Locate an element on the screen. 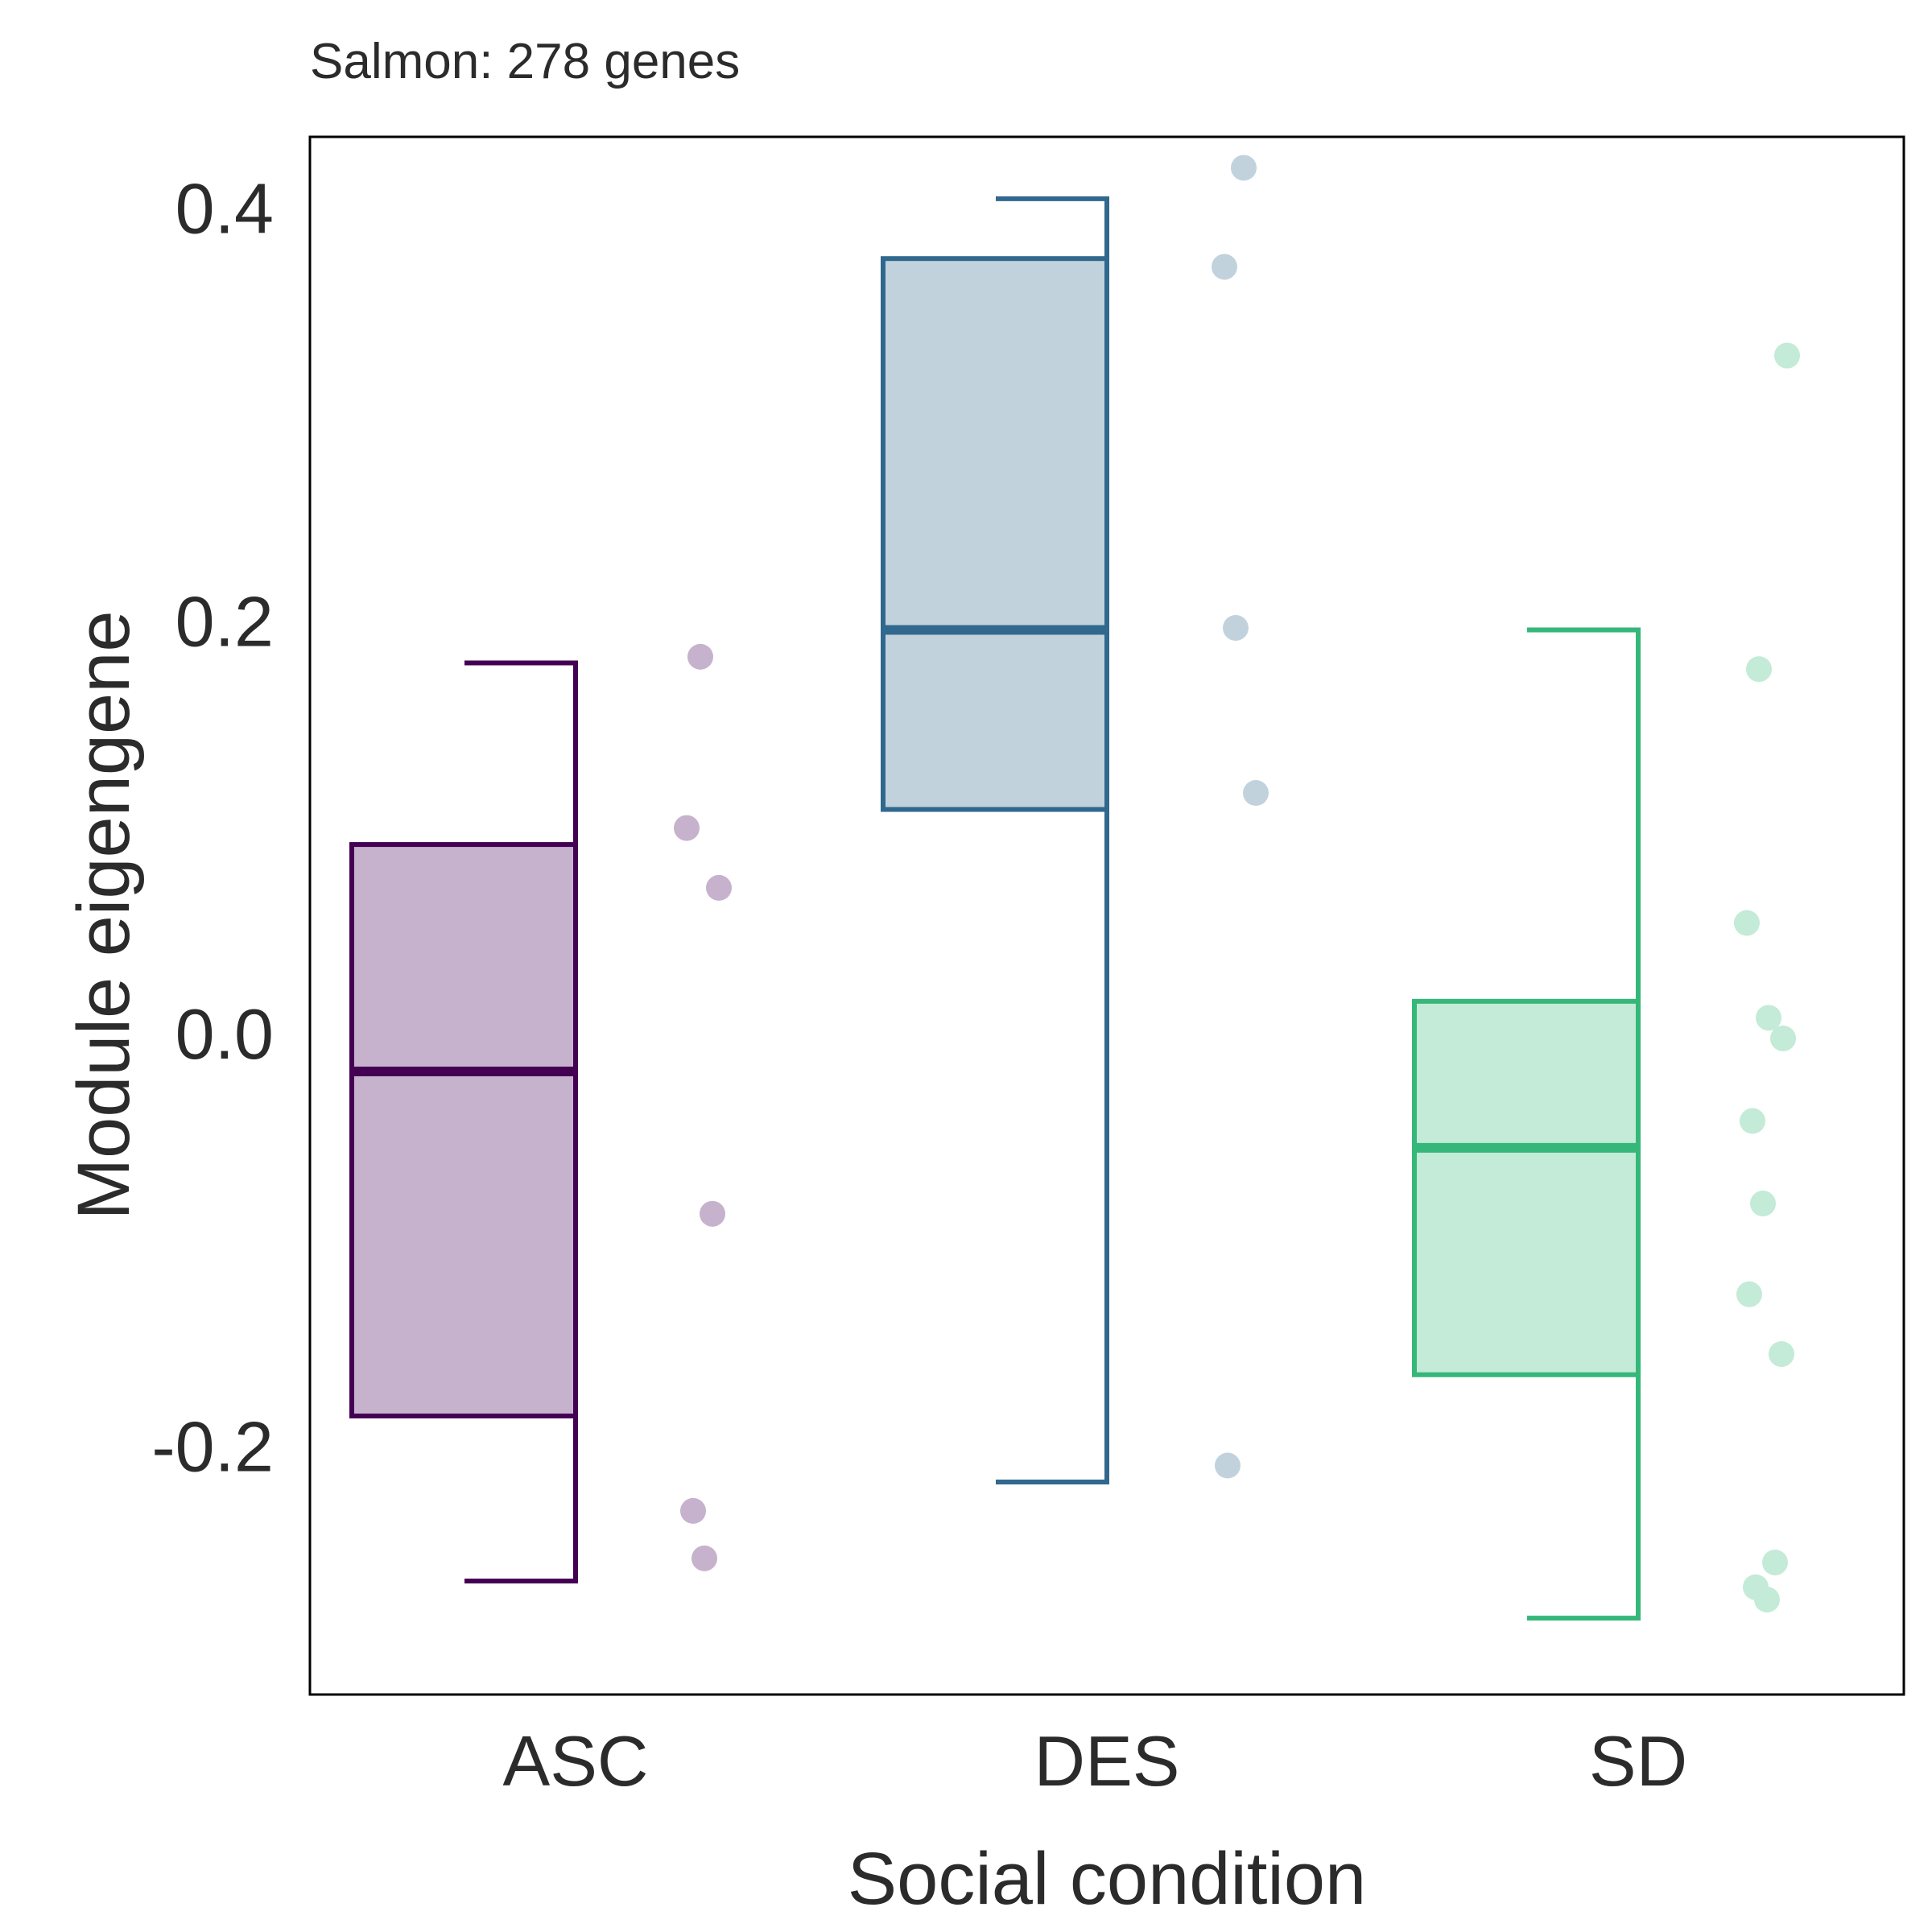  x-axis-ticks: ASC DES SD is located at coordinates (1095, 1761).